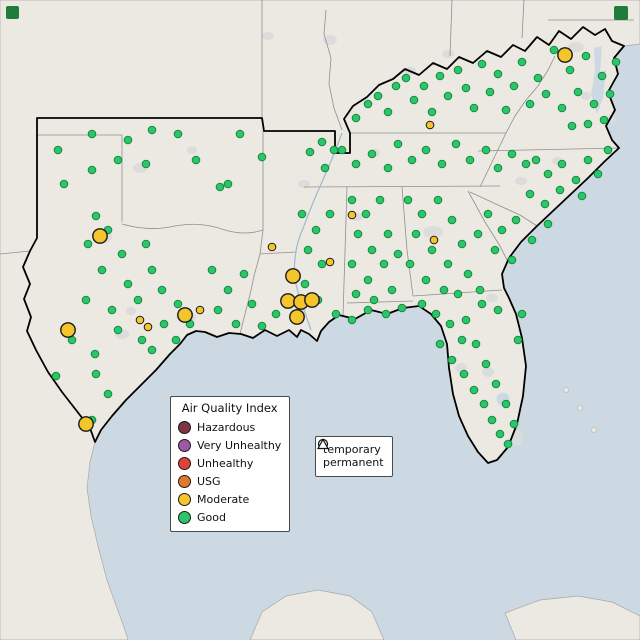 The image size is (640, 640). Describe the element at coordinates (226, 427) in the screenshot. I see `aqi-legend-label: Hazardous` at that location.